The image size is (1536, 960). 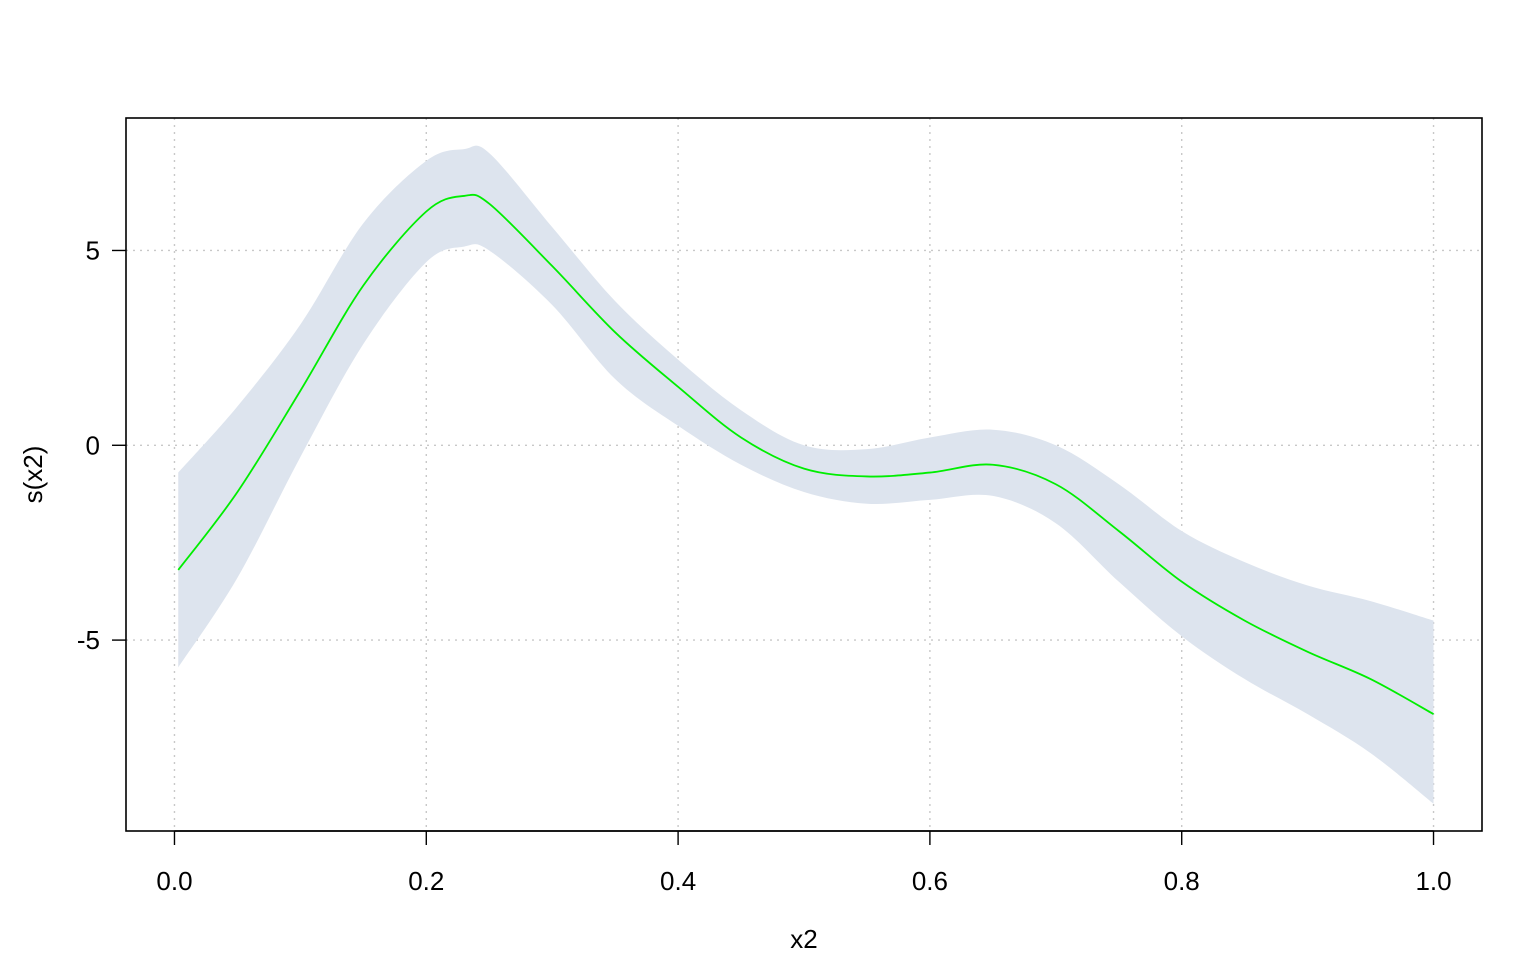 What do you see at coordinates (803, 939) in the screenshot?
I see `x-axis-title: x2` at bounding box center [803, 939].